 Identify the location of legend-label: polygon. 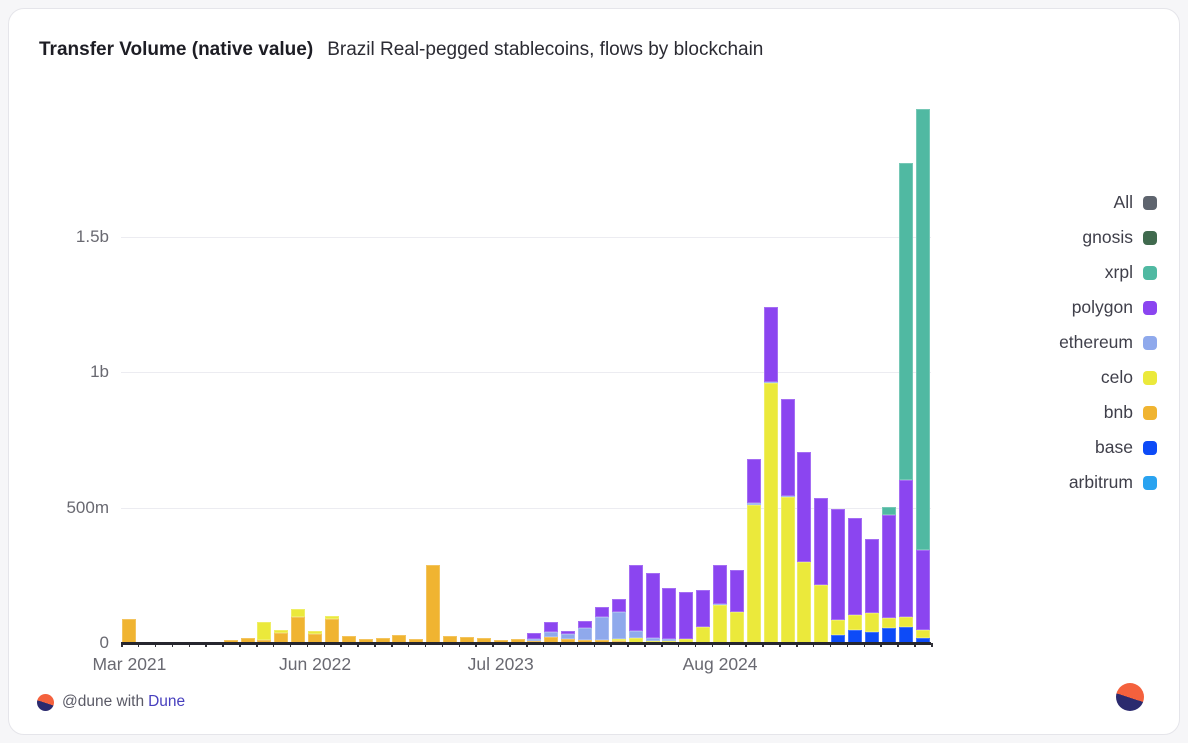
(1102, 307).